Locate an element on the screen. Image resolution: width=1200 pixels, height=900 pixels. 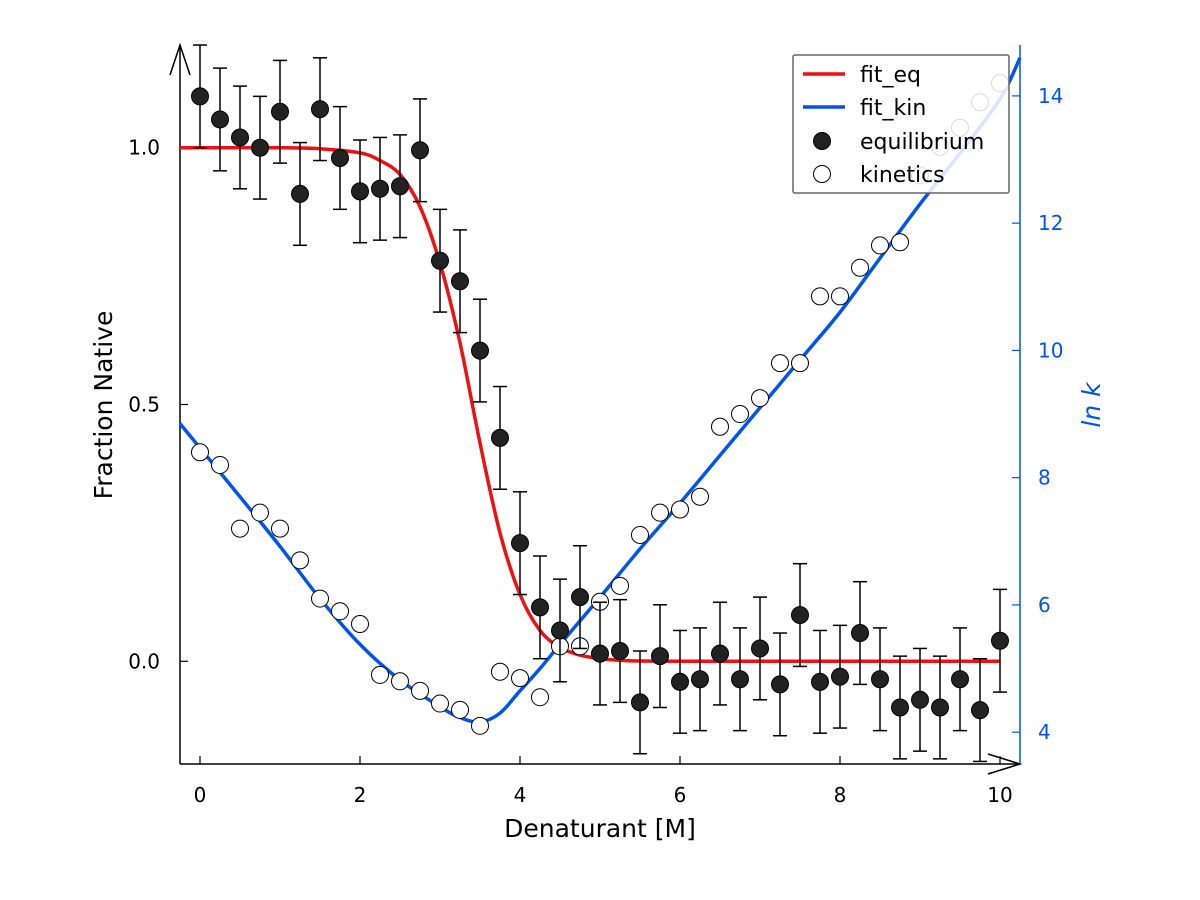
left-axis-arrow is located at coordinates (180, 59).